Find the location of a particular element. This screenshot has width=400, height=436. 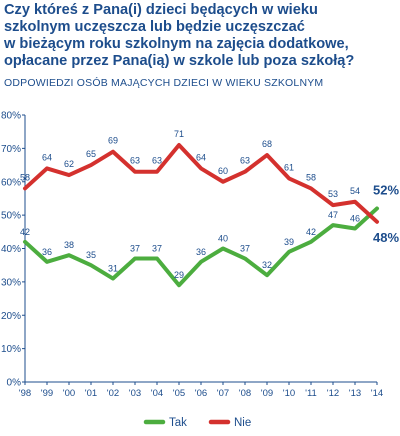

x-tick-label: '11 is located at coordinates (311, 393).